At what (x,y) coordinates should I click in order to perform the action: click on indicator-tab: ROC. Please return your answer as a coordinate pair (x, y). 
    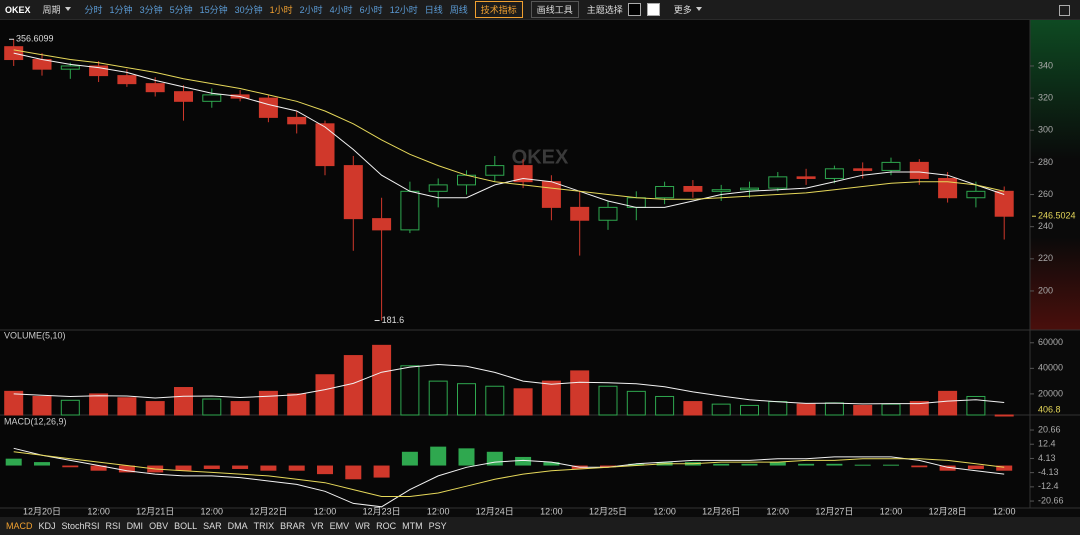
    Looking at the image, I should click on (386, 526).